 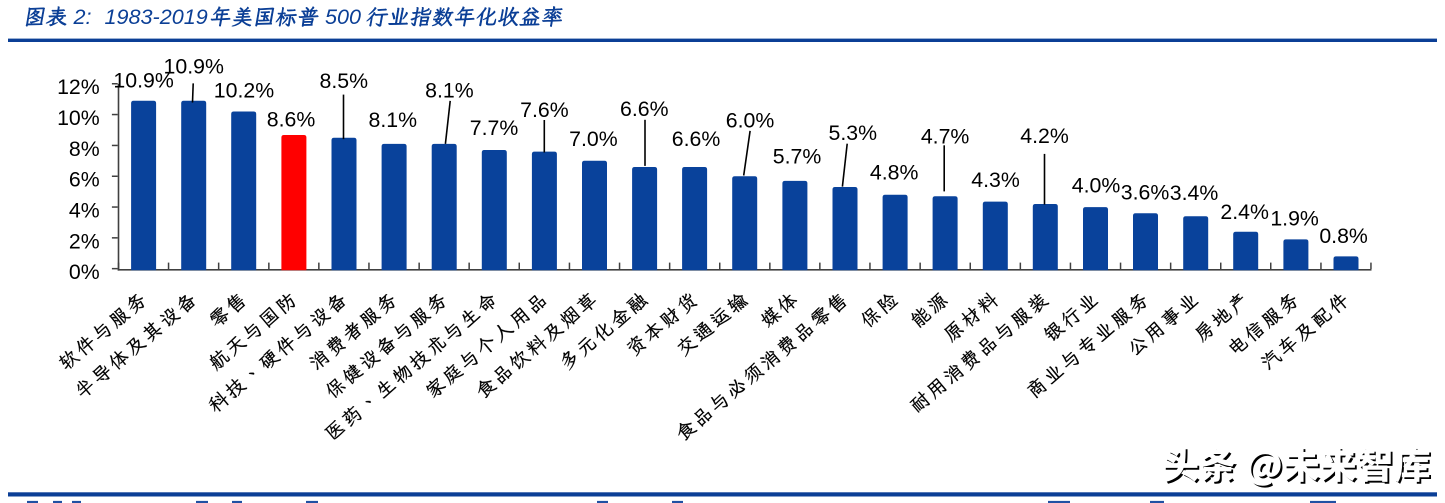 What do you see at coordinates (82, 16) in the screenshot?
I see `svg-text: 2:` at bounding box center [82, 16].